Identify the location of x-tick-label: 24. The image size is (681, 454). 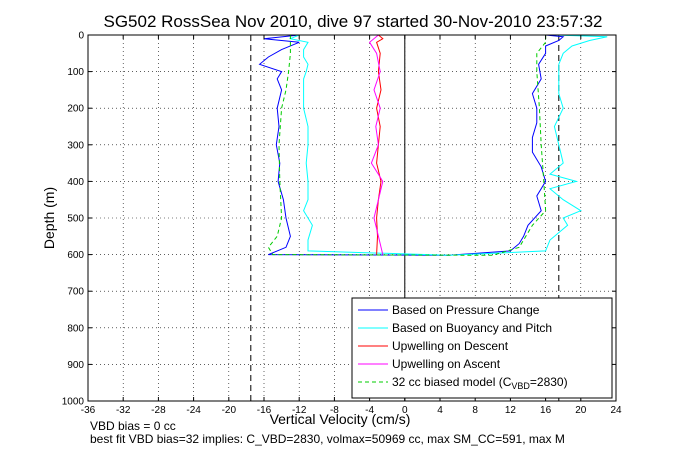
(616, 410).